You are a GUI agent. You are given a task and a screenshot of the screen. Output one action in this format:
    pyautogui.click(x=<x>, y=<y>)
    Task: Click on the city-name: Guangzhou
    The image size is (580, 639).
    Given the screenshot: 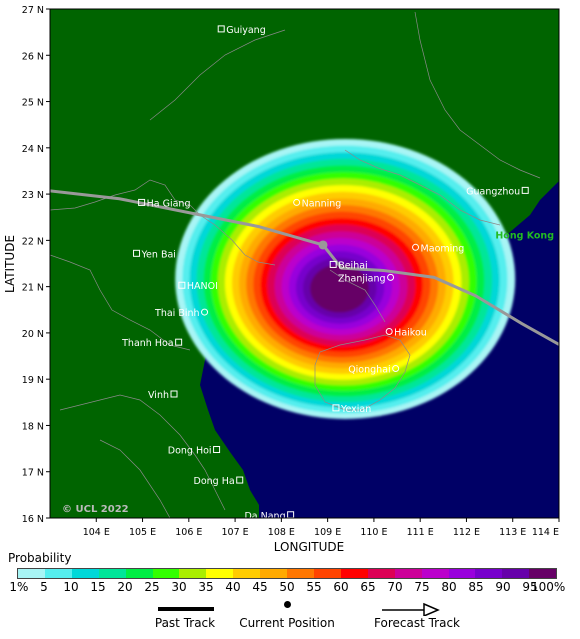 What is the action you would take?
    pyautogui.click(x=493, y=191)
    